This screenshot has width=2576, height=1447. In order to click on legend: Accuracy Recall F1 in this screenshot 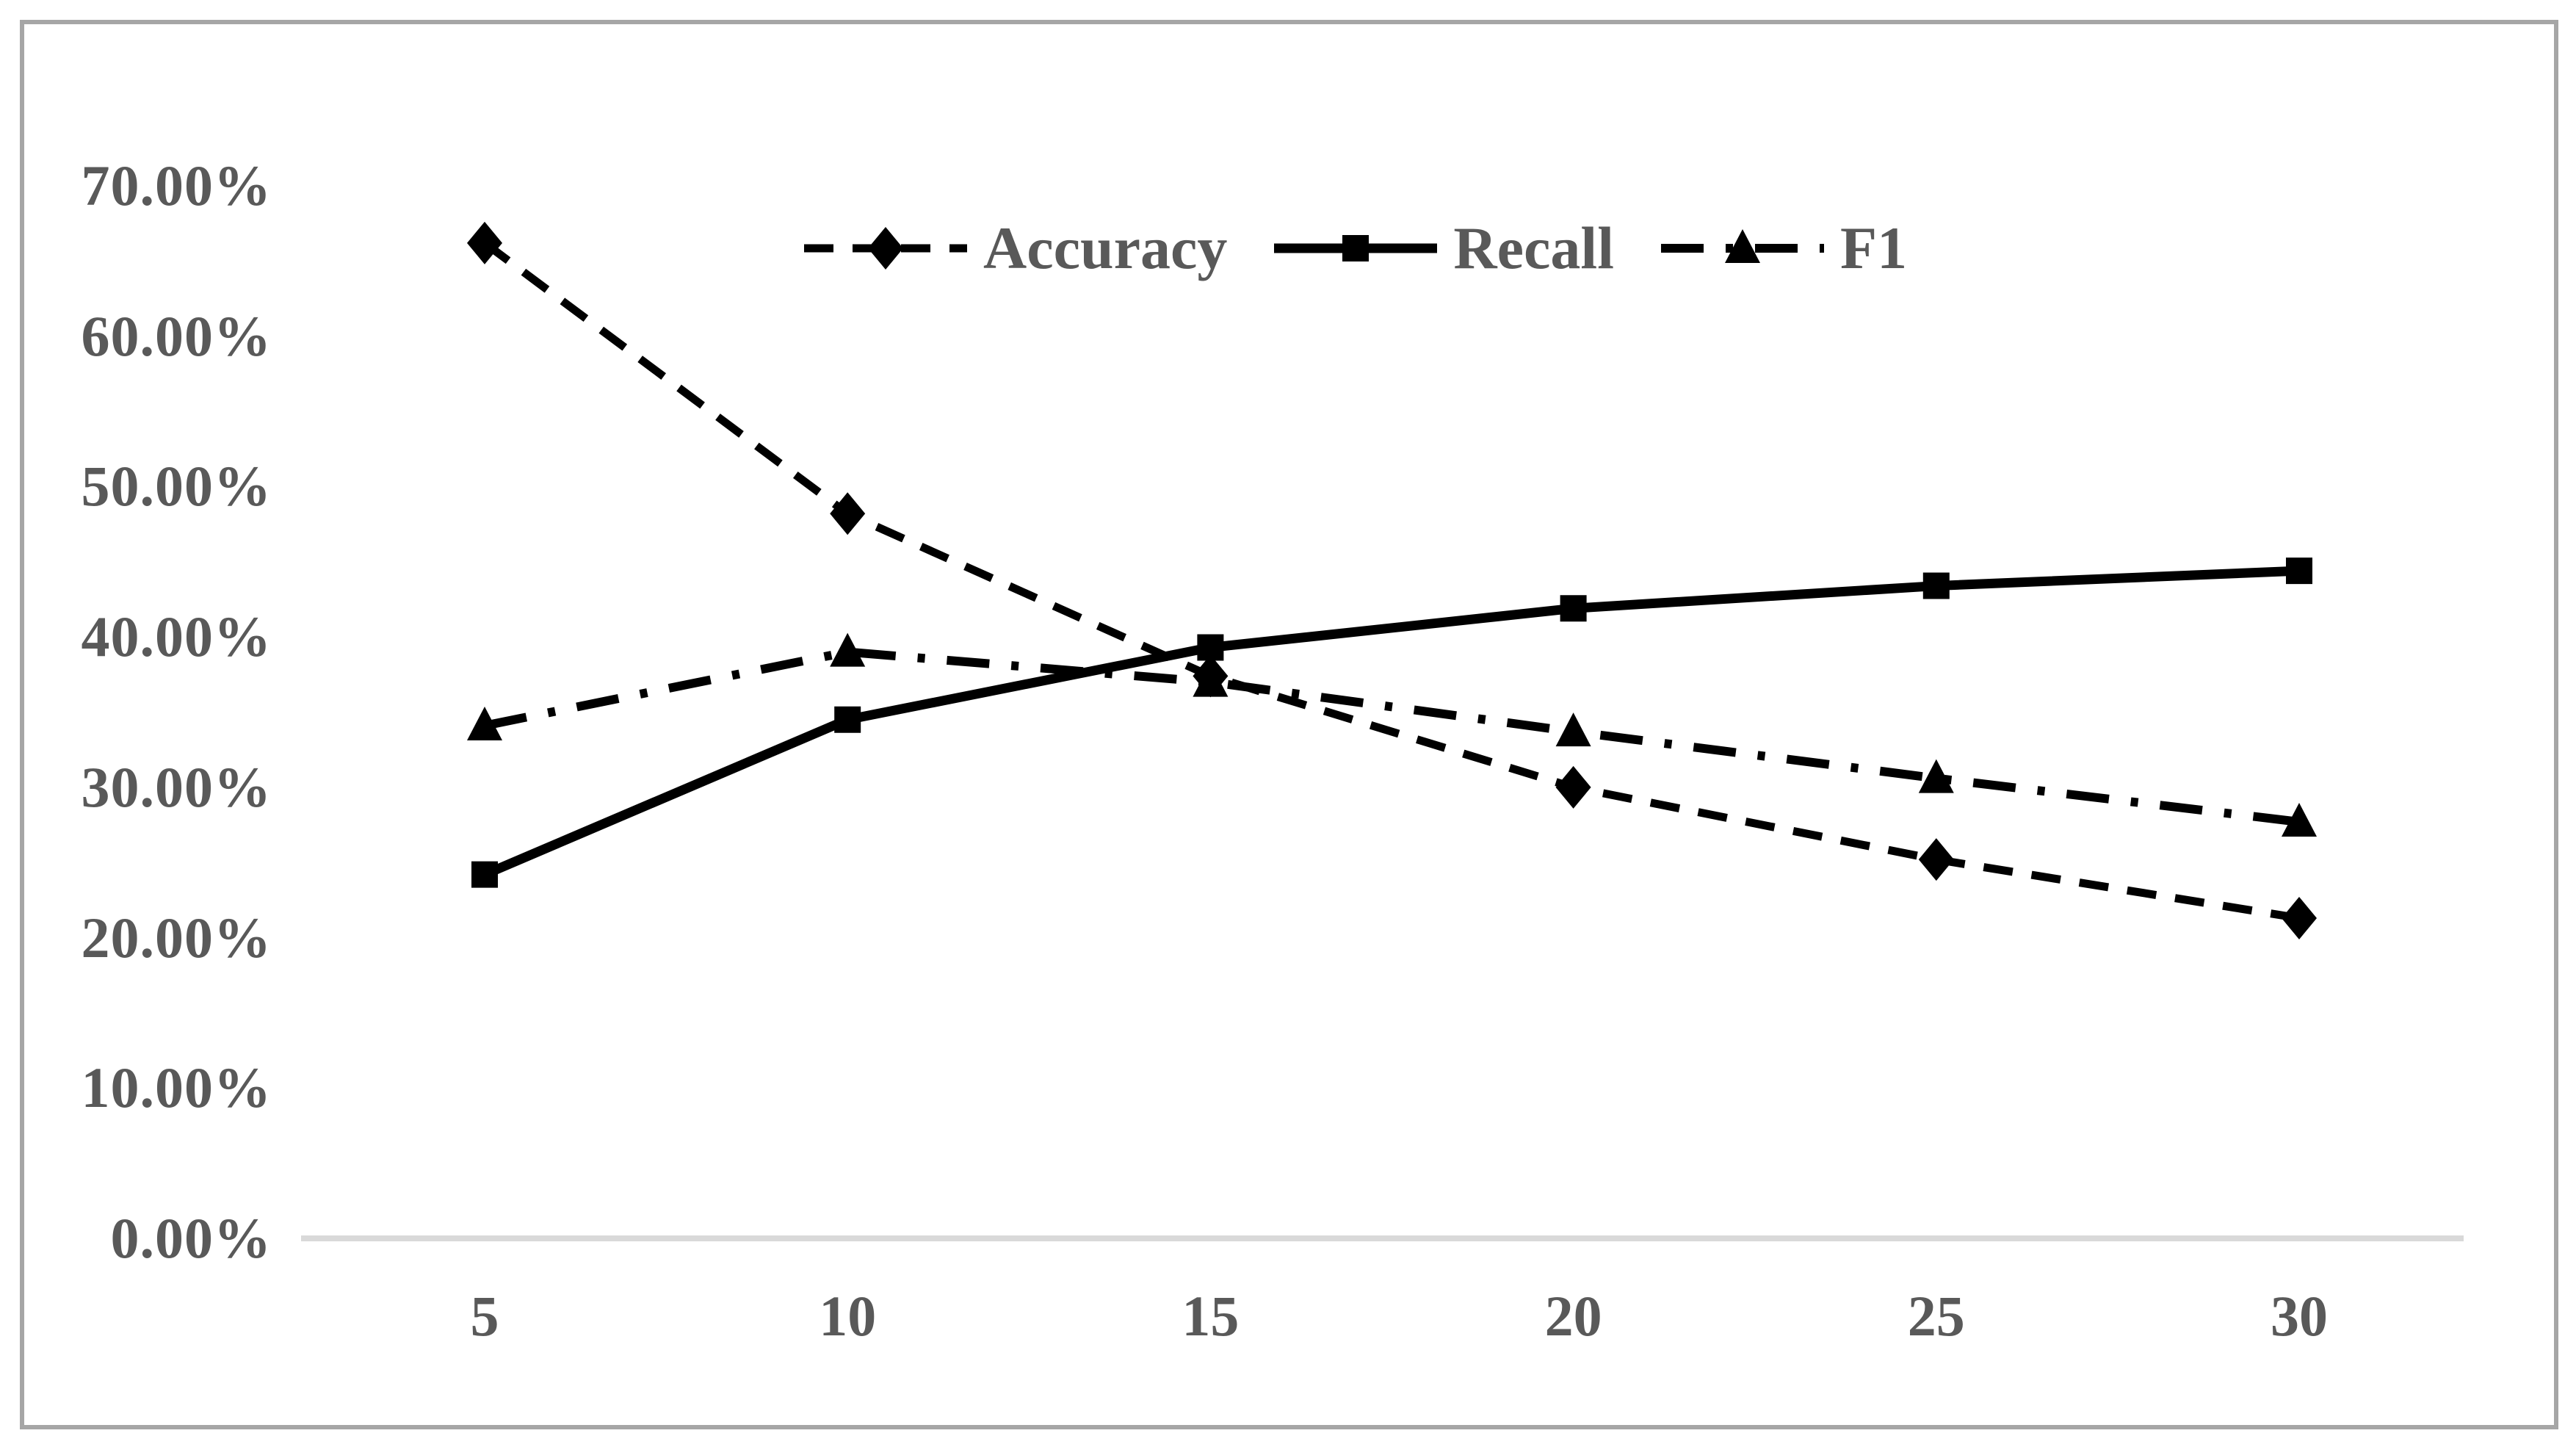, I will do `click(1355, 248)`.